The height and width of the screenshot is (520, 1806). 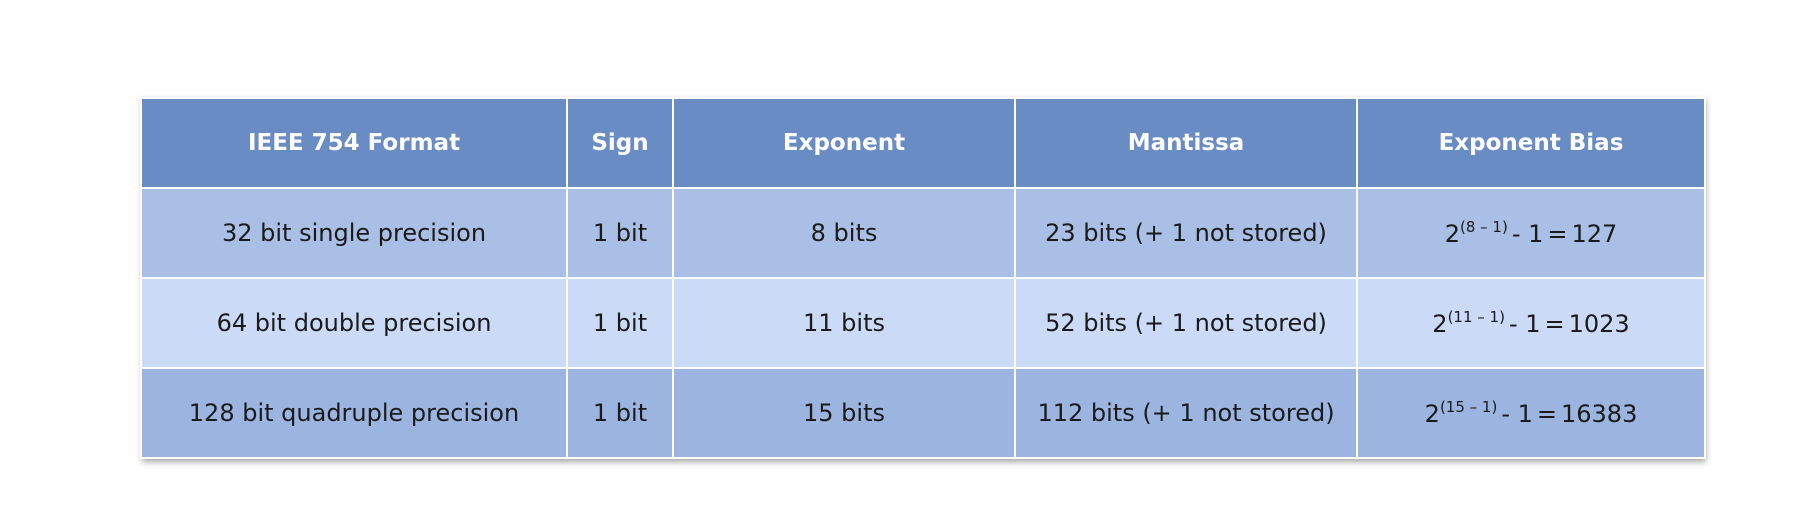 What do you see at coordinates (1186, 413) in the screenshot?
I see `cell-mantissa: 112 bits (+ 1 not stored)` at bounding box center [1186, 413].